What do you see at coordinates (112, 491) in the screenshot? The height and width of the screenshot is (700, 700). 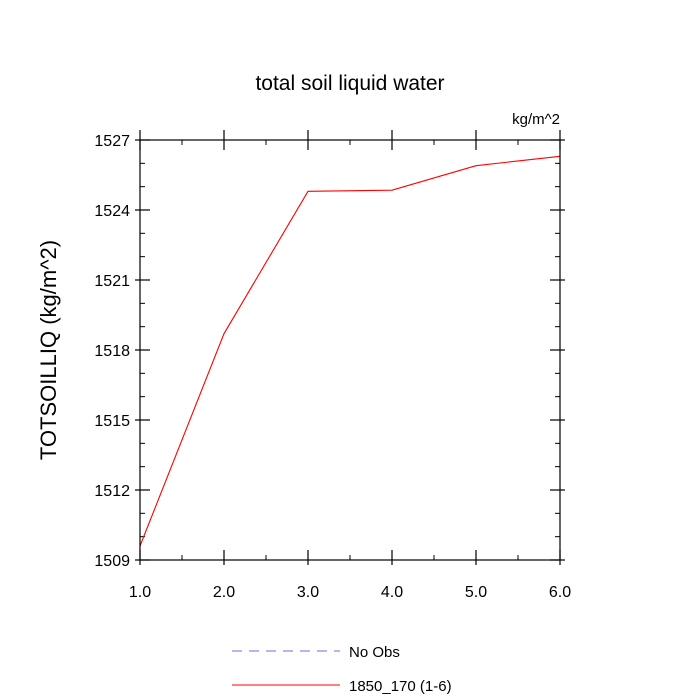 I see `y-tick-label: 1512` at bounding box center [112, 491].